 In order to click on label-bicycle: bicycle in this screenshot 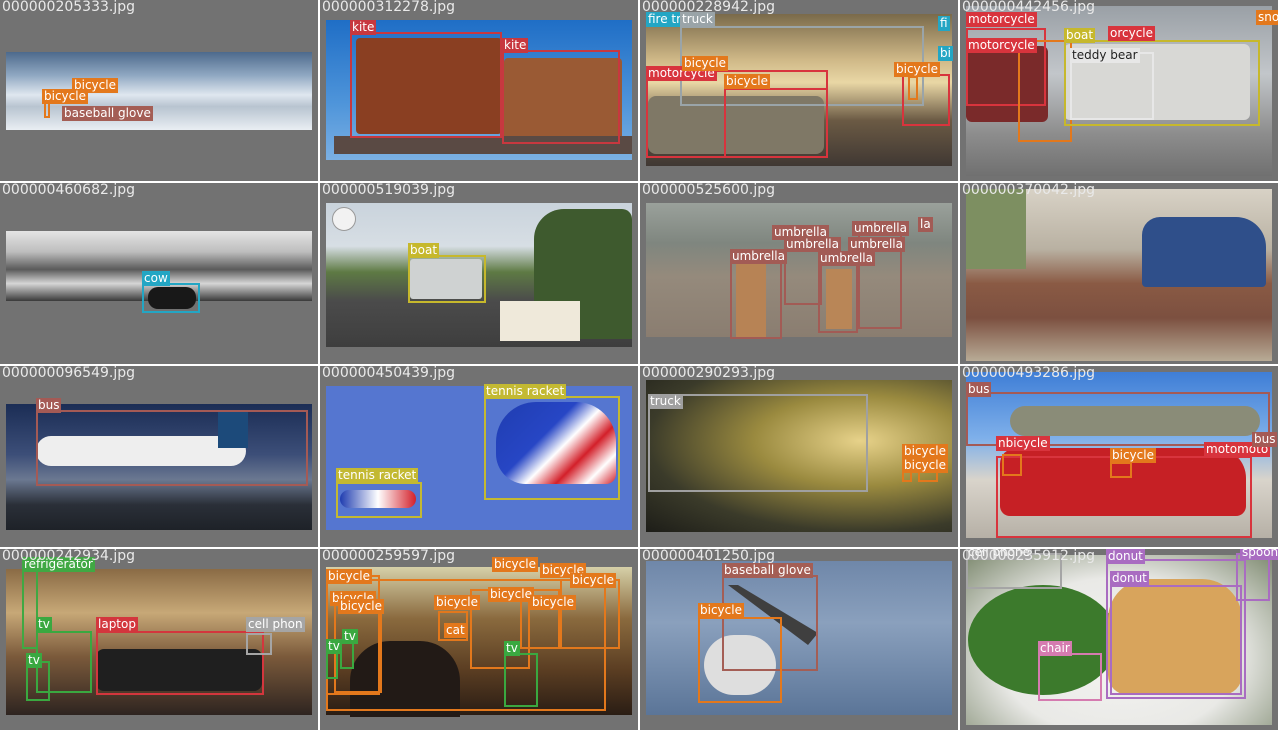, I will do `click(721, 610)`.